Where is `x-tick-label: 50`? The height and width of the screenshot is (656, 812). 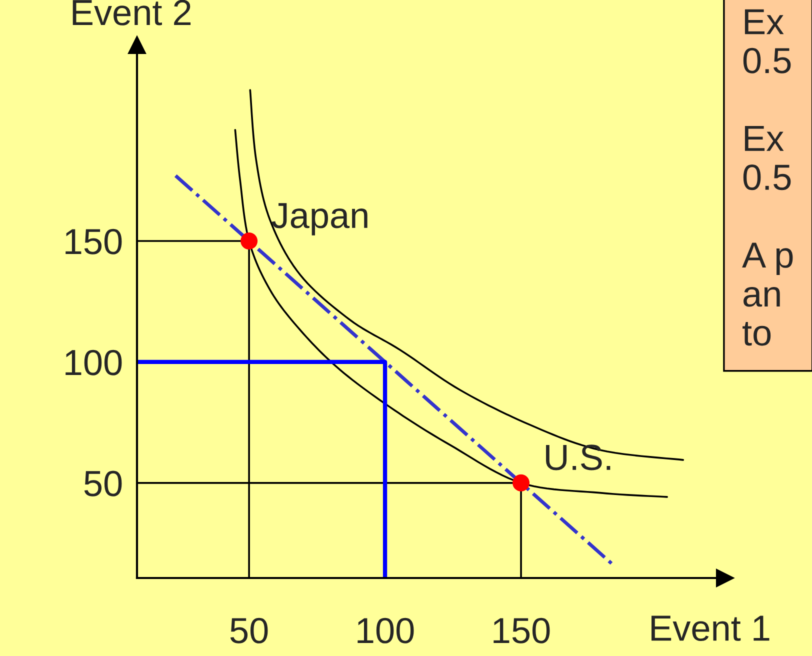
x-tick-label: 50 is located at coordinates (249, 631).